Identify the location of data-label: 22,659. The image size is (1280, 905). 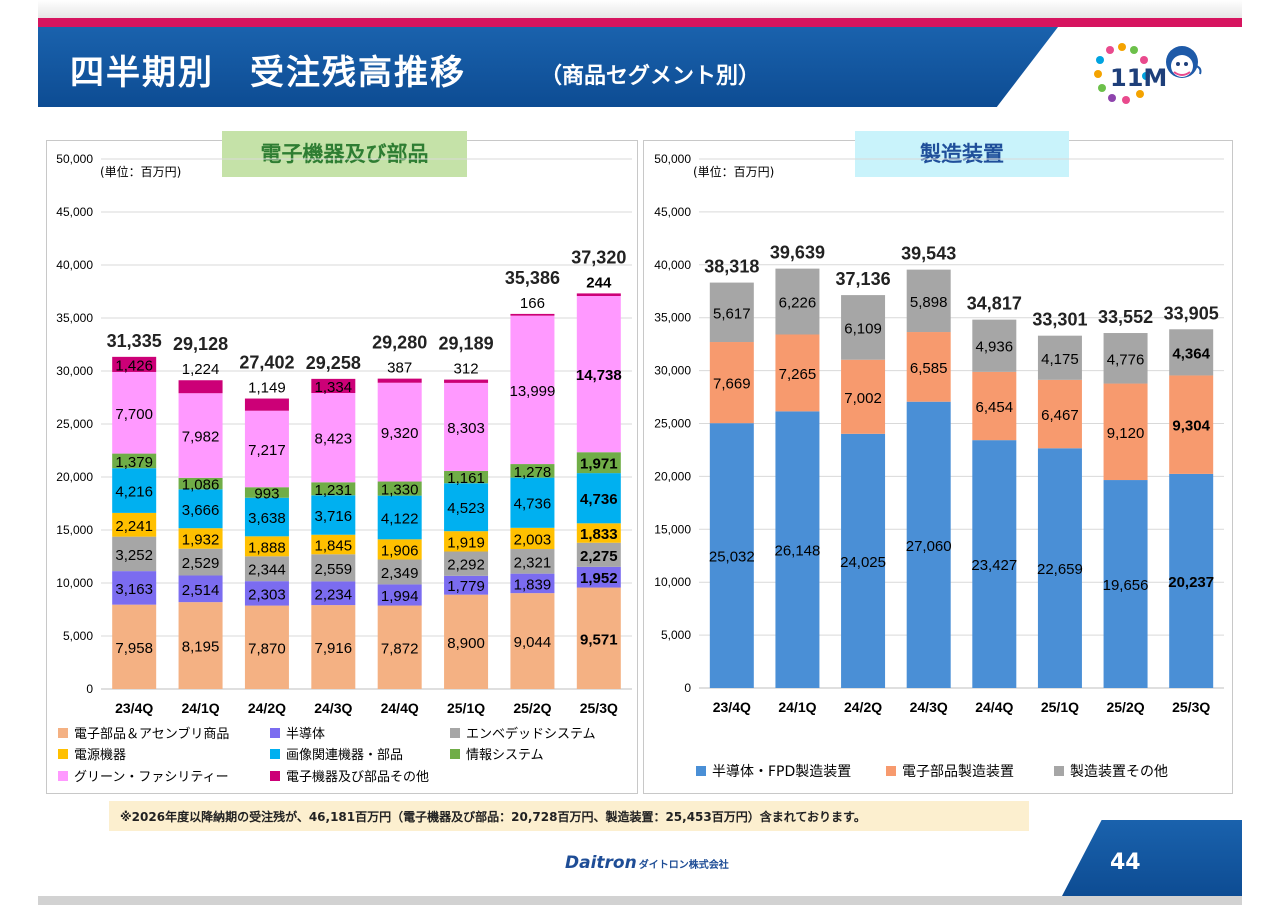
(1060, 569).